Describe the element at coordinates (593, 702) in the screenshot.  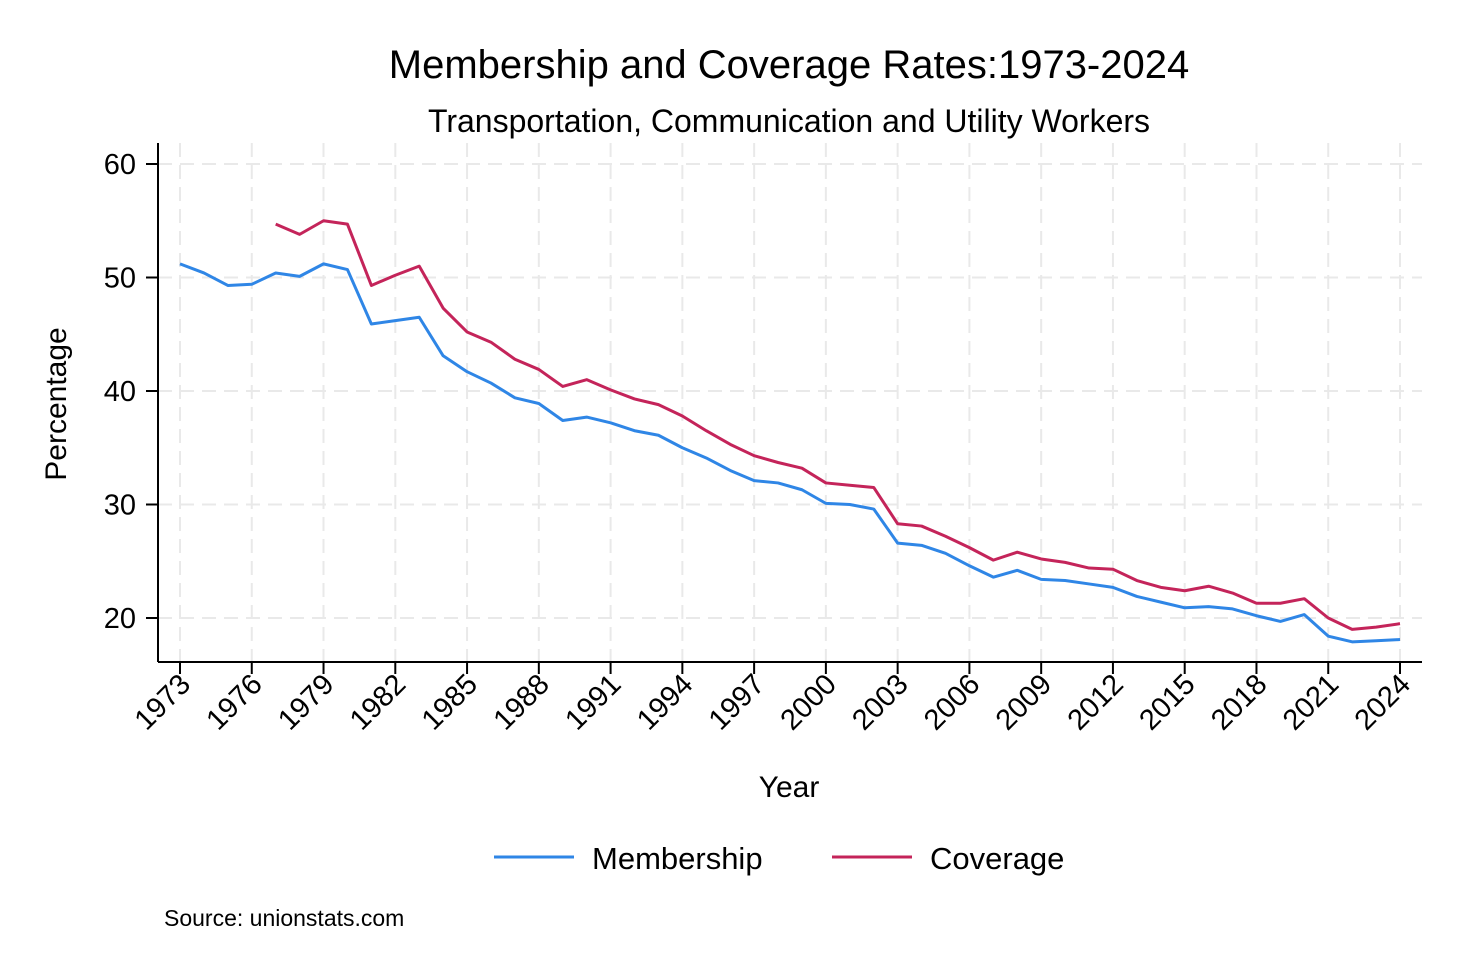
I see `x-tick-label: 1991` at that location.